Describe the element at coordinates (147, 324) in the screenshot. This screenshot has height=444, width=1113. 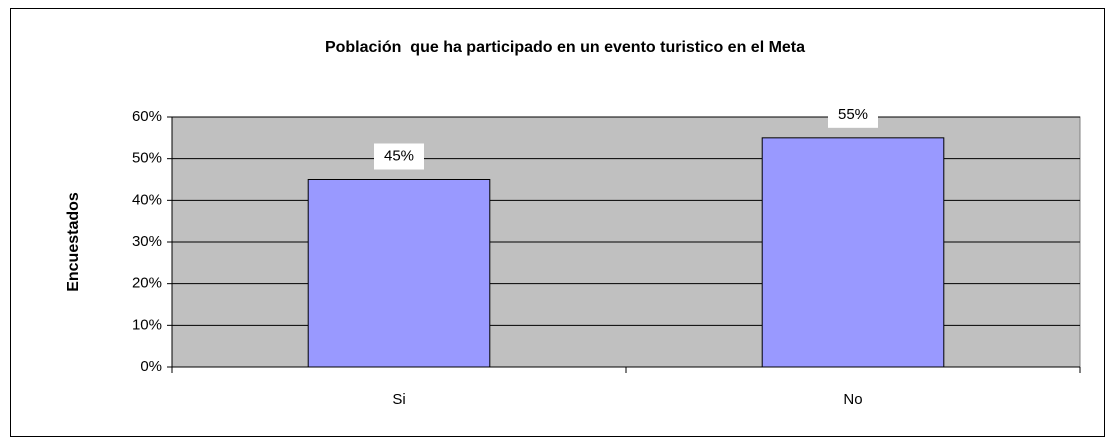
I see `y-tick-label: 10%` at that location.